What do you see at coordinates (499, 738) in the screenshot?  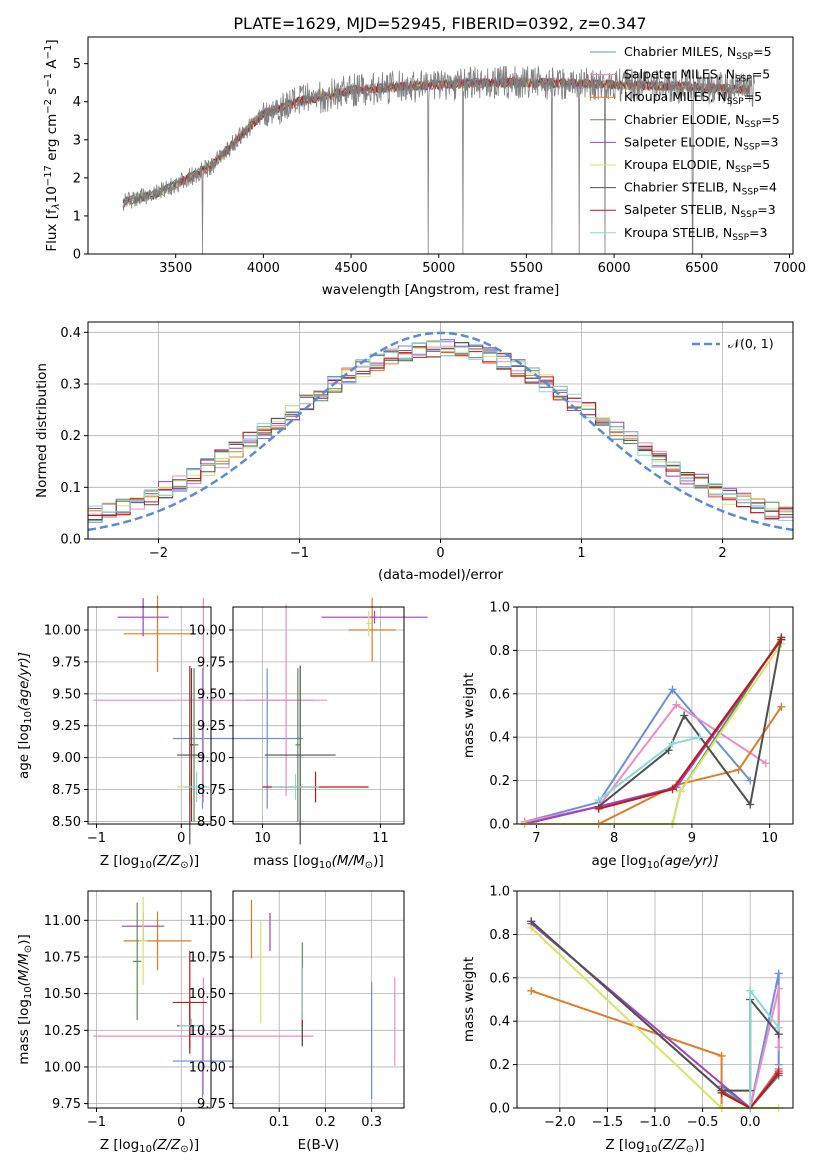 I see `y-tick-label: 0.4` at bounding box center [499, 738].